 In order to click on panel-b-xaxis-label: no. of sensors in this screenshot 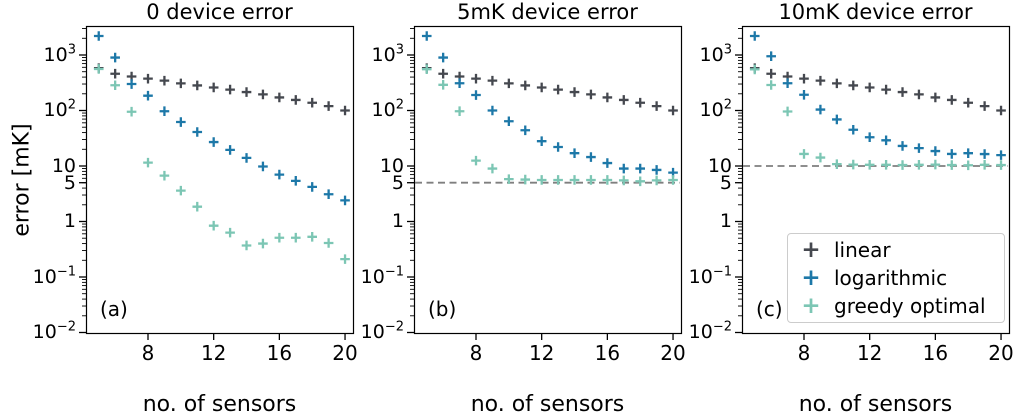, I will do `click(547, 404)`.